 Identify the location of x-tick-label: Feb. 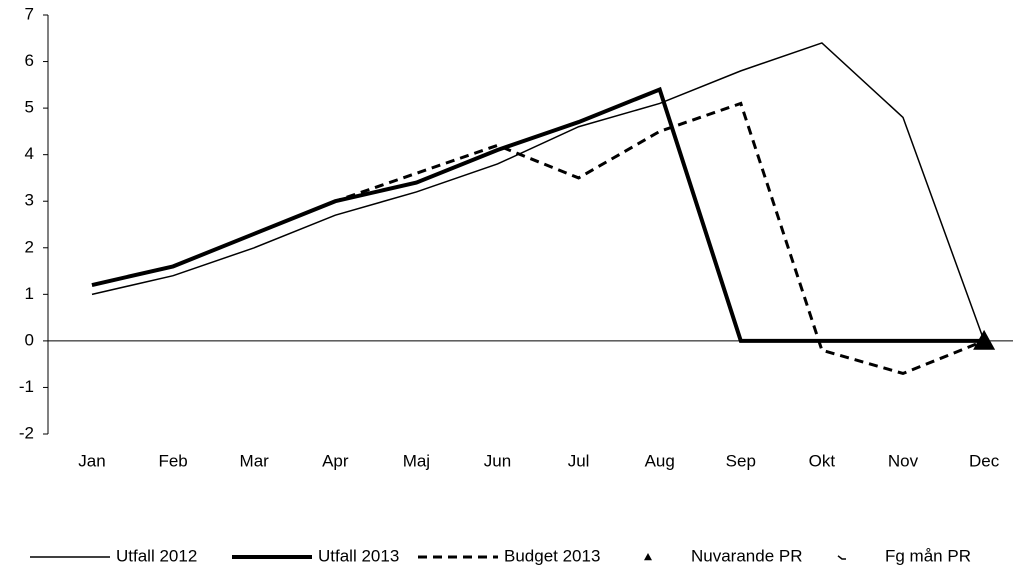
(172, 460).